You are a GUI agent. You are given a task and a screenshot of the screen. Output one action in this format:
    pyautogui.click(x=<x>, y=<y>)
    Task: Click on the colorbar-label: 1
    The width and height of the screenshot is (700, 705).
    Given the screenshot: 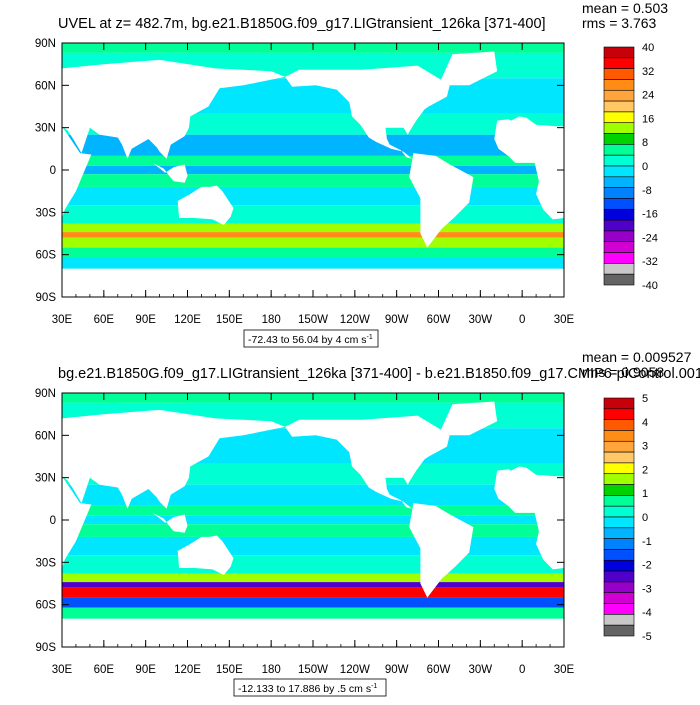 What is the action you would take?
    pyautogui.click(x=645, y=494)
    